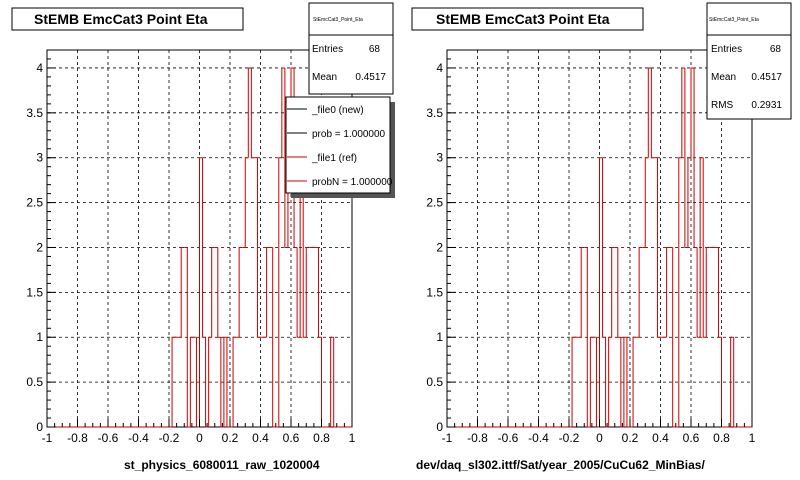 The width and height of the screenshot is (800, 480). Describe the element at coordinates (523, 19) in the screenshot. I see `right-chart-title: StEMB EmcCat3 Point Eta` at that location.